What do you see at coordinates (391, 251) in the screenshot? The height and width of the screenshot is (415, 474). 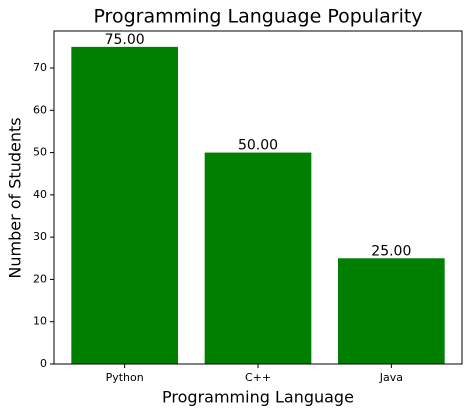 I see `value-label: 25.00` at bounding box center [391, 251].